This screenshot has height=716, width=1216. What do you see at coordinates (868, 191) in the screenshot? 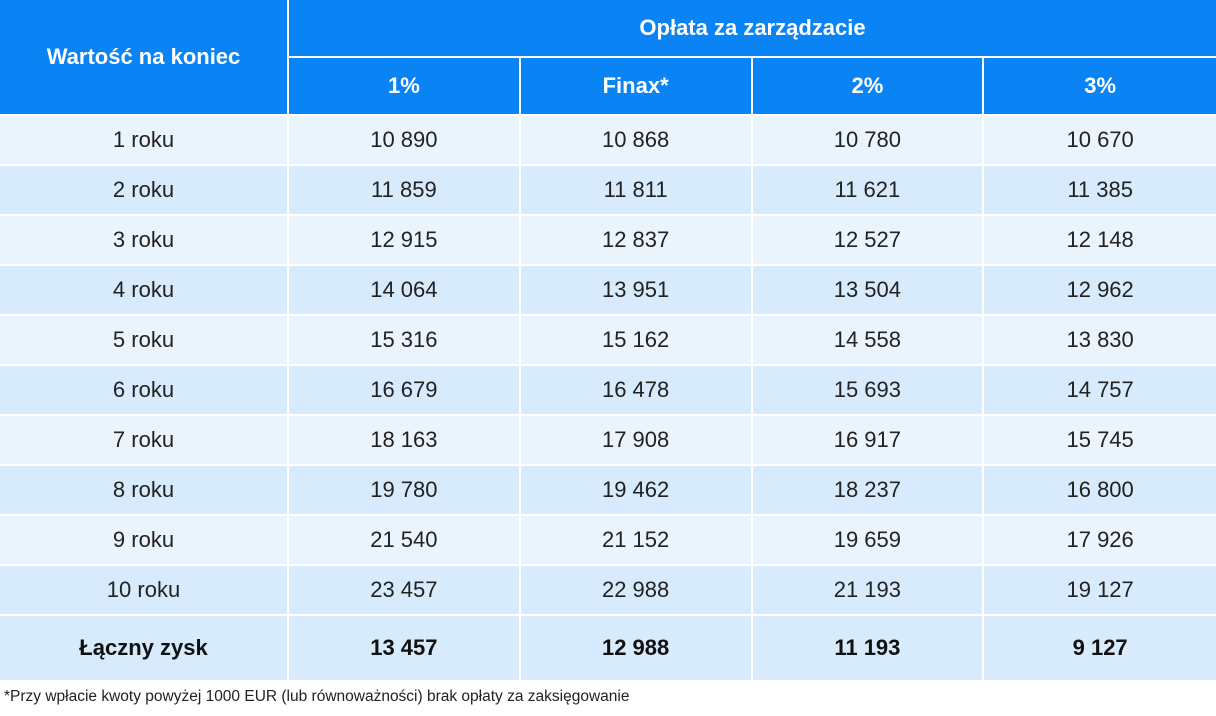
I see `table-cell: 11 621` at bounding box center [868, 191].